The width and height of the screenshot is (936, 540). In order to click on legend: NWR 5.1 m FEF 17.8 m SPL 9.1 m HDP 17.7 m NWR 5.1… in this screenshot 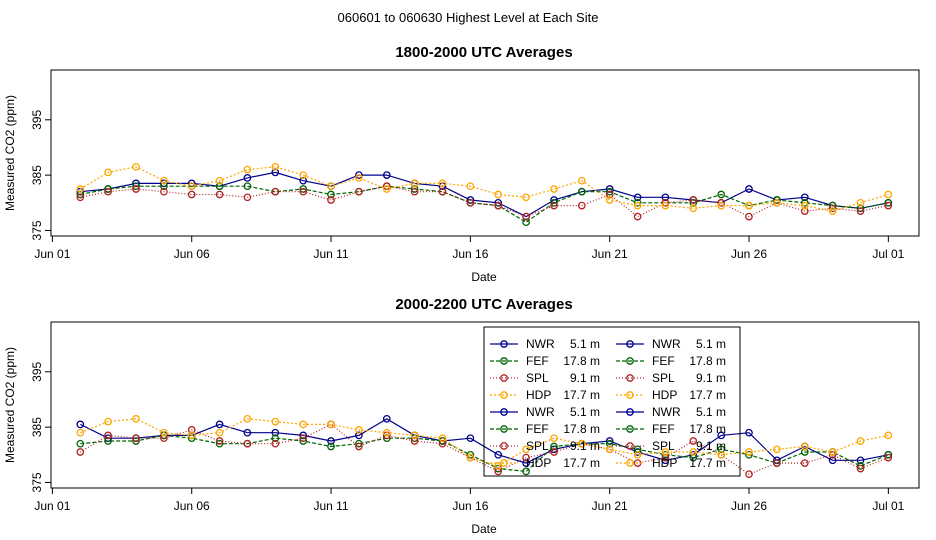, I will do `click(612, 401)`.